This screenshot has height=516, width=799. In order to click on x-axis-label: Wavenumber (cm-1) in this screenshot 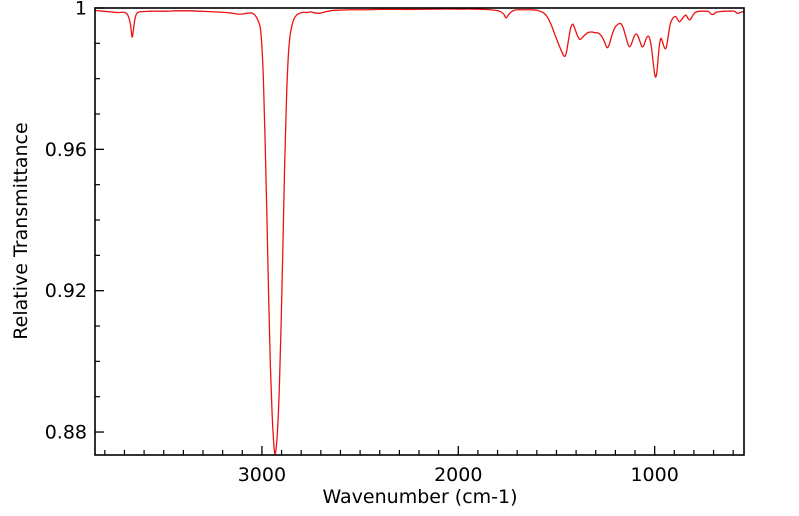, I will do `click(420, 497)`.